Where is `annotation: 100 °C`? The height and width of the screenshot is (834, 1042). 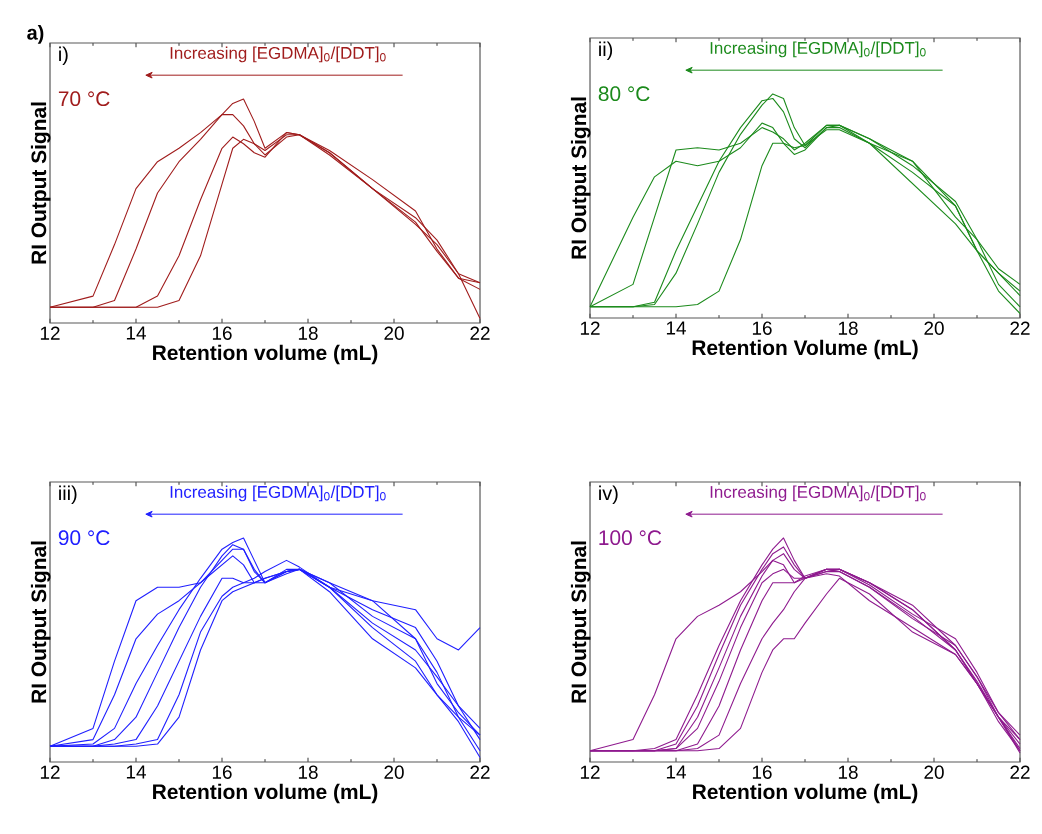
annotation: 100 °C is located at coordinates (630, 538).